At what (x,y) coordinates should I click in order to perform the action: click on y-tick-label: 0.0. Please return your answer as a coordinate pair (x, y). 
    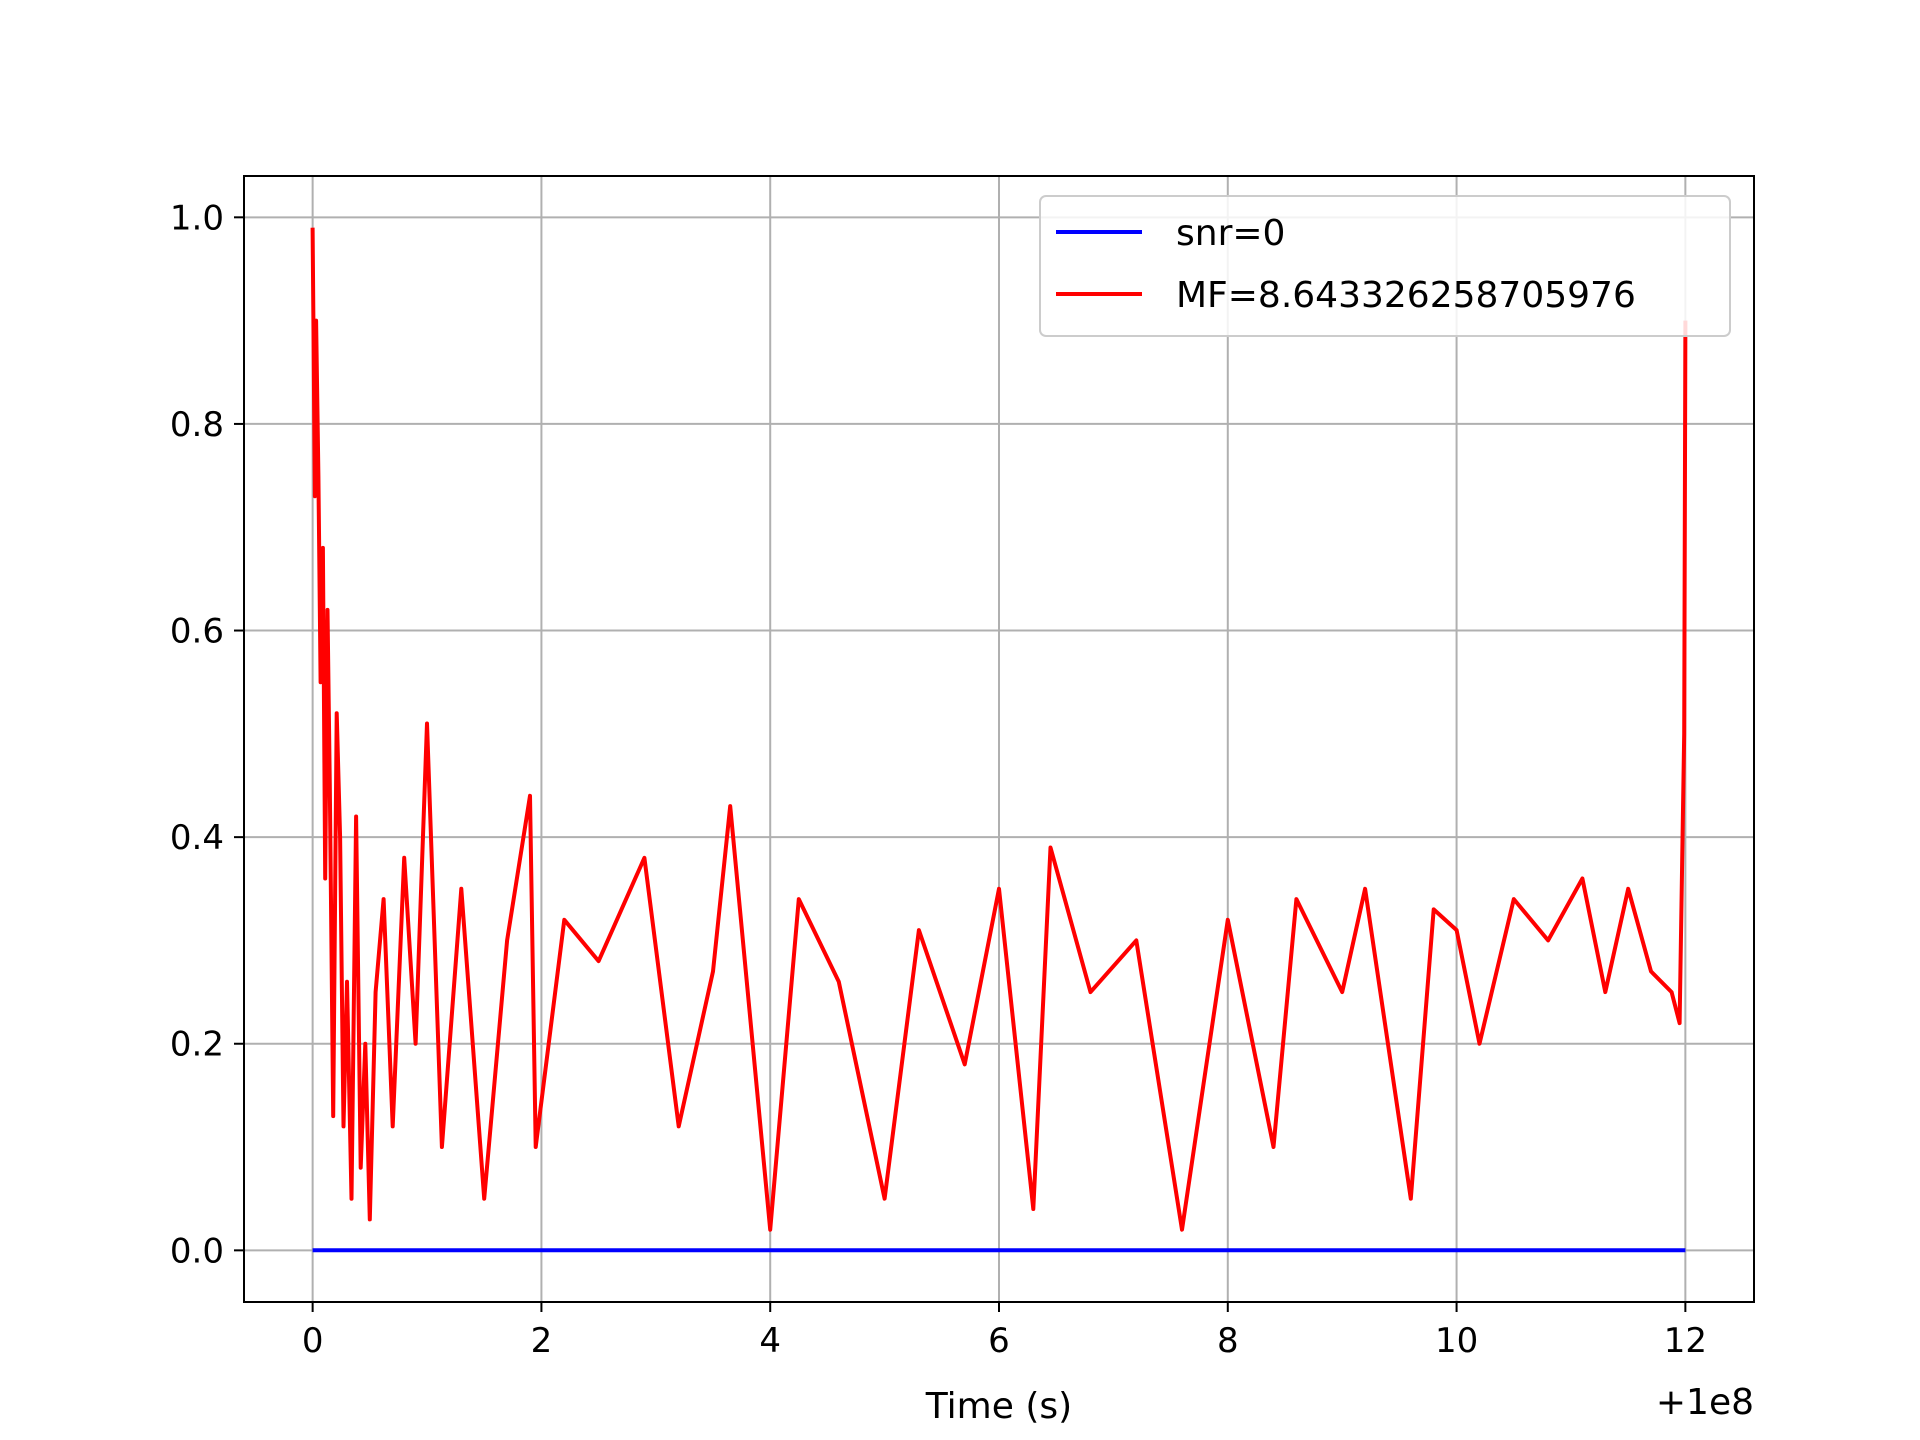
    Looking at the image, I should click on (197, 1251).